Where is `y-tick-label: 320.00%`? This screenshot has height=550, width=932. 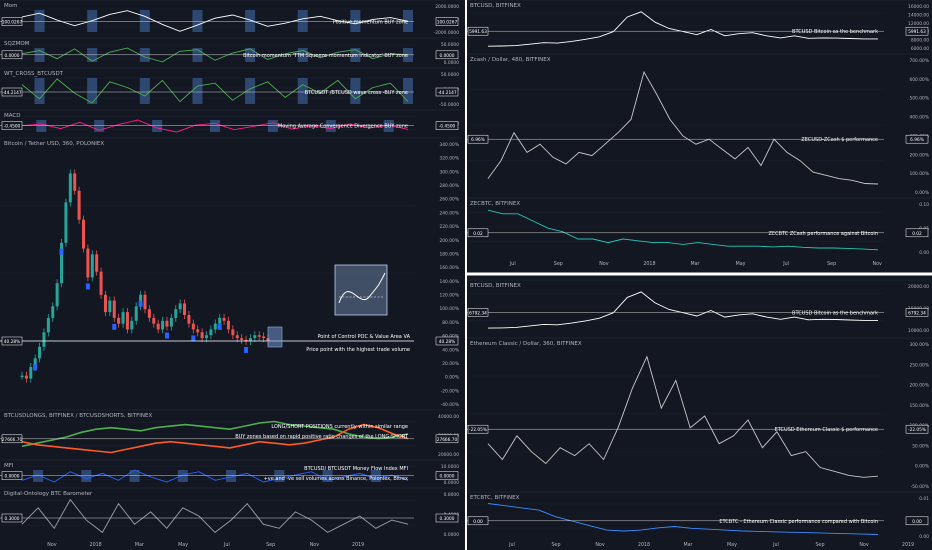 y-tick-label: 320.00% is located at coordinates (449, 159).